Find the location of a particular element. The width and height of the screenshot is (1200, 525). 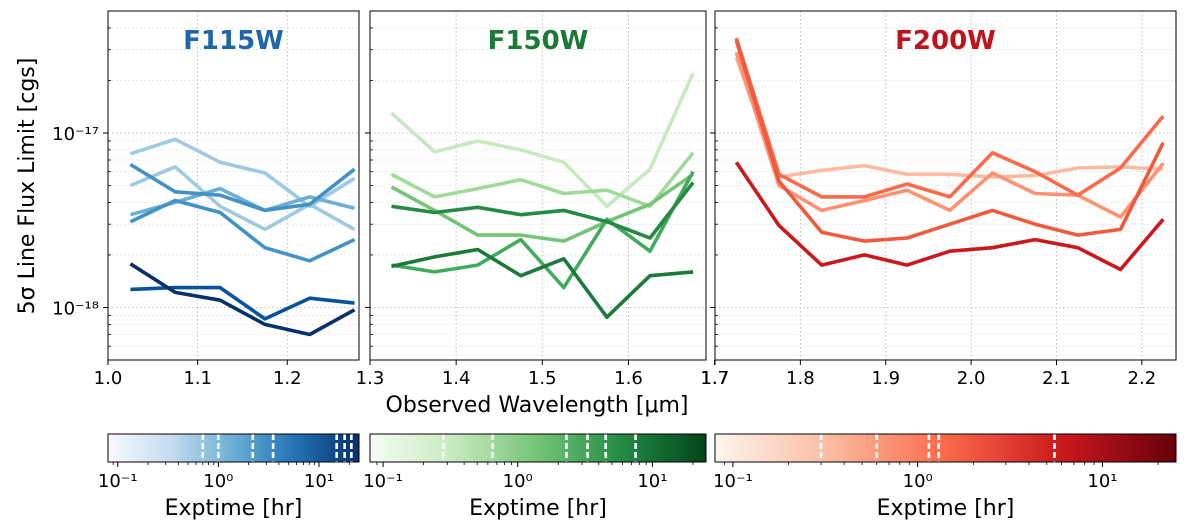

colorbar-greens: 10⁻¹ 10⁰ 10¹ Exptime [hr] is located at coordinates (535, 477).